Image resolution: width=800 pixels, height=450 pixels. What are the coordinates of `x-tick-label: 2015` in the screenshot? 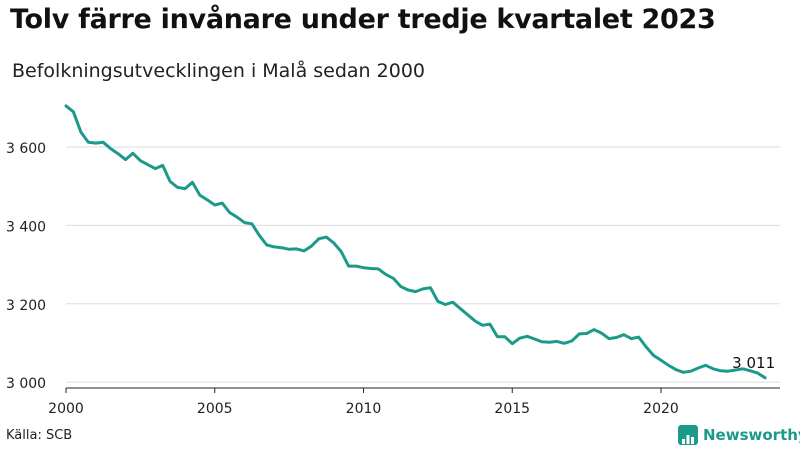 It's located at (512, 409).